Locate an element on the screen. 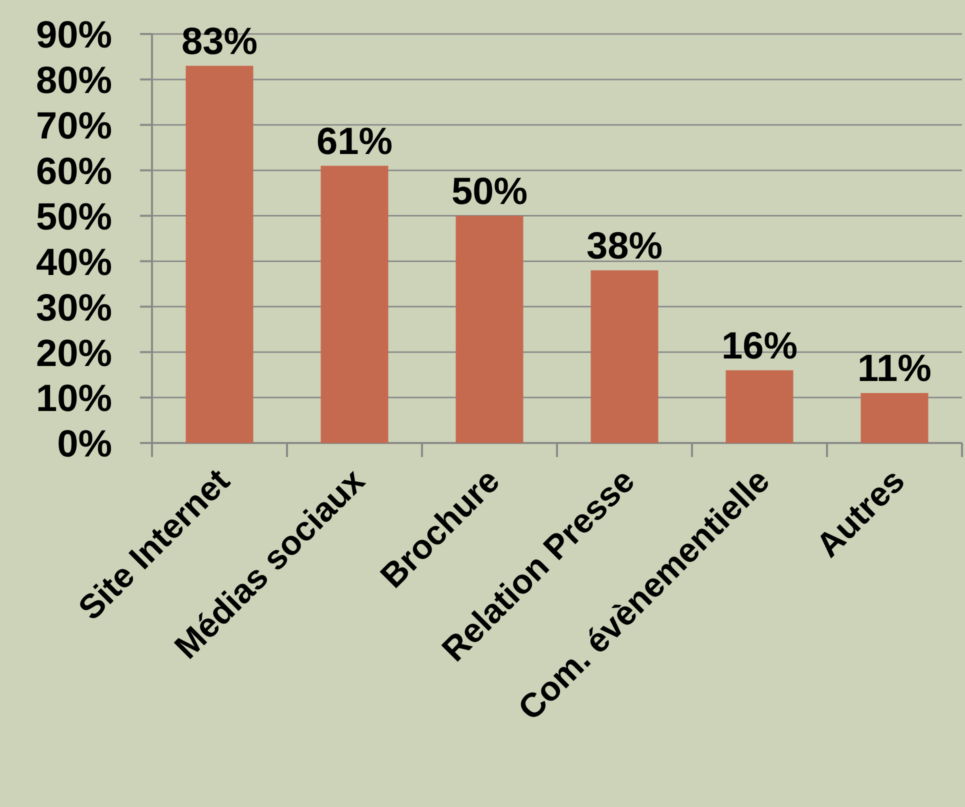  y-tick-label: 20% is located at coordinates (74, 353).